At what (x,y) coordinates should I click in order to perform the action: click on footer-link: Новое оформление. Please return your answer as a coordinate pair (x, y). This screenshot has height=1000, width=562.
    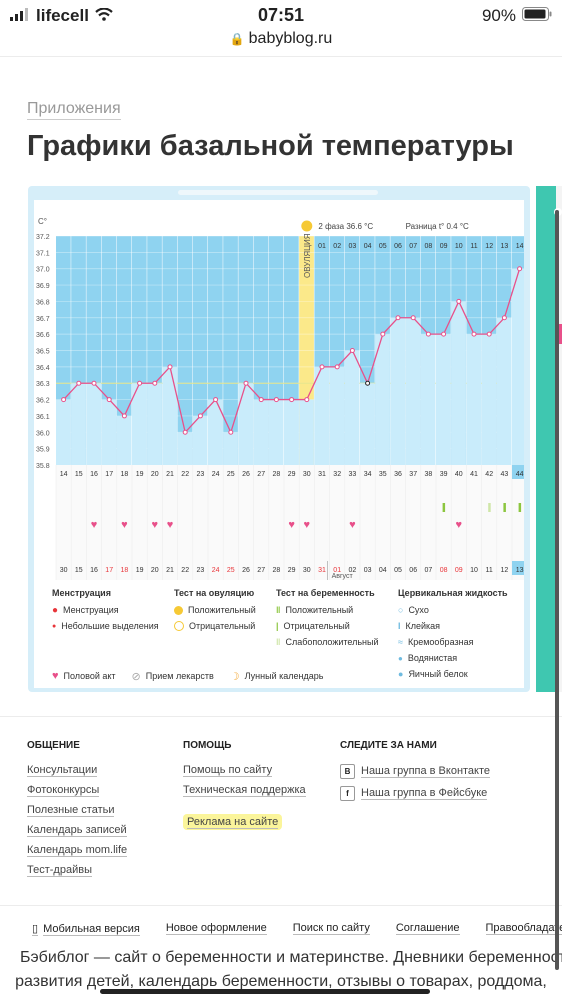
    Looking at the image, I should click on (216, 928).